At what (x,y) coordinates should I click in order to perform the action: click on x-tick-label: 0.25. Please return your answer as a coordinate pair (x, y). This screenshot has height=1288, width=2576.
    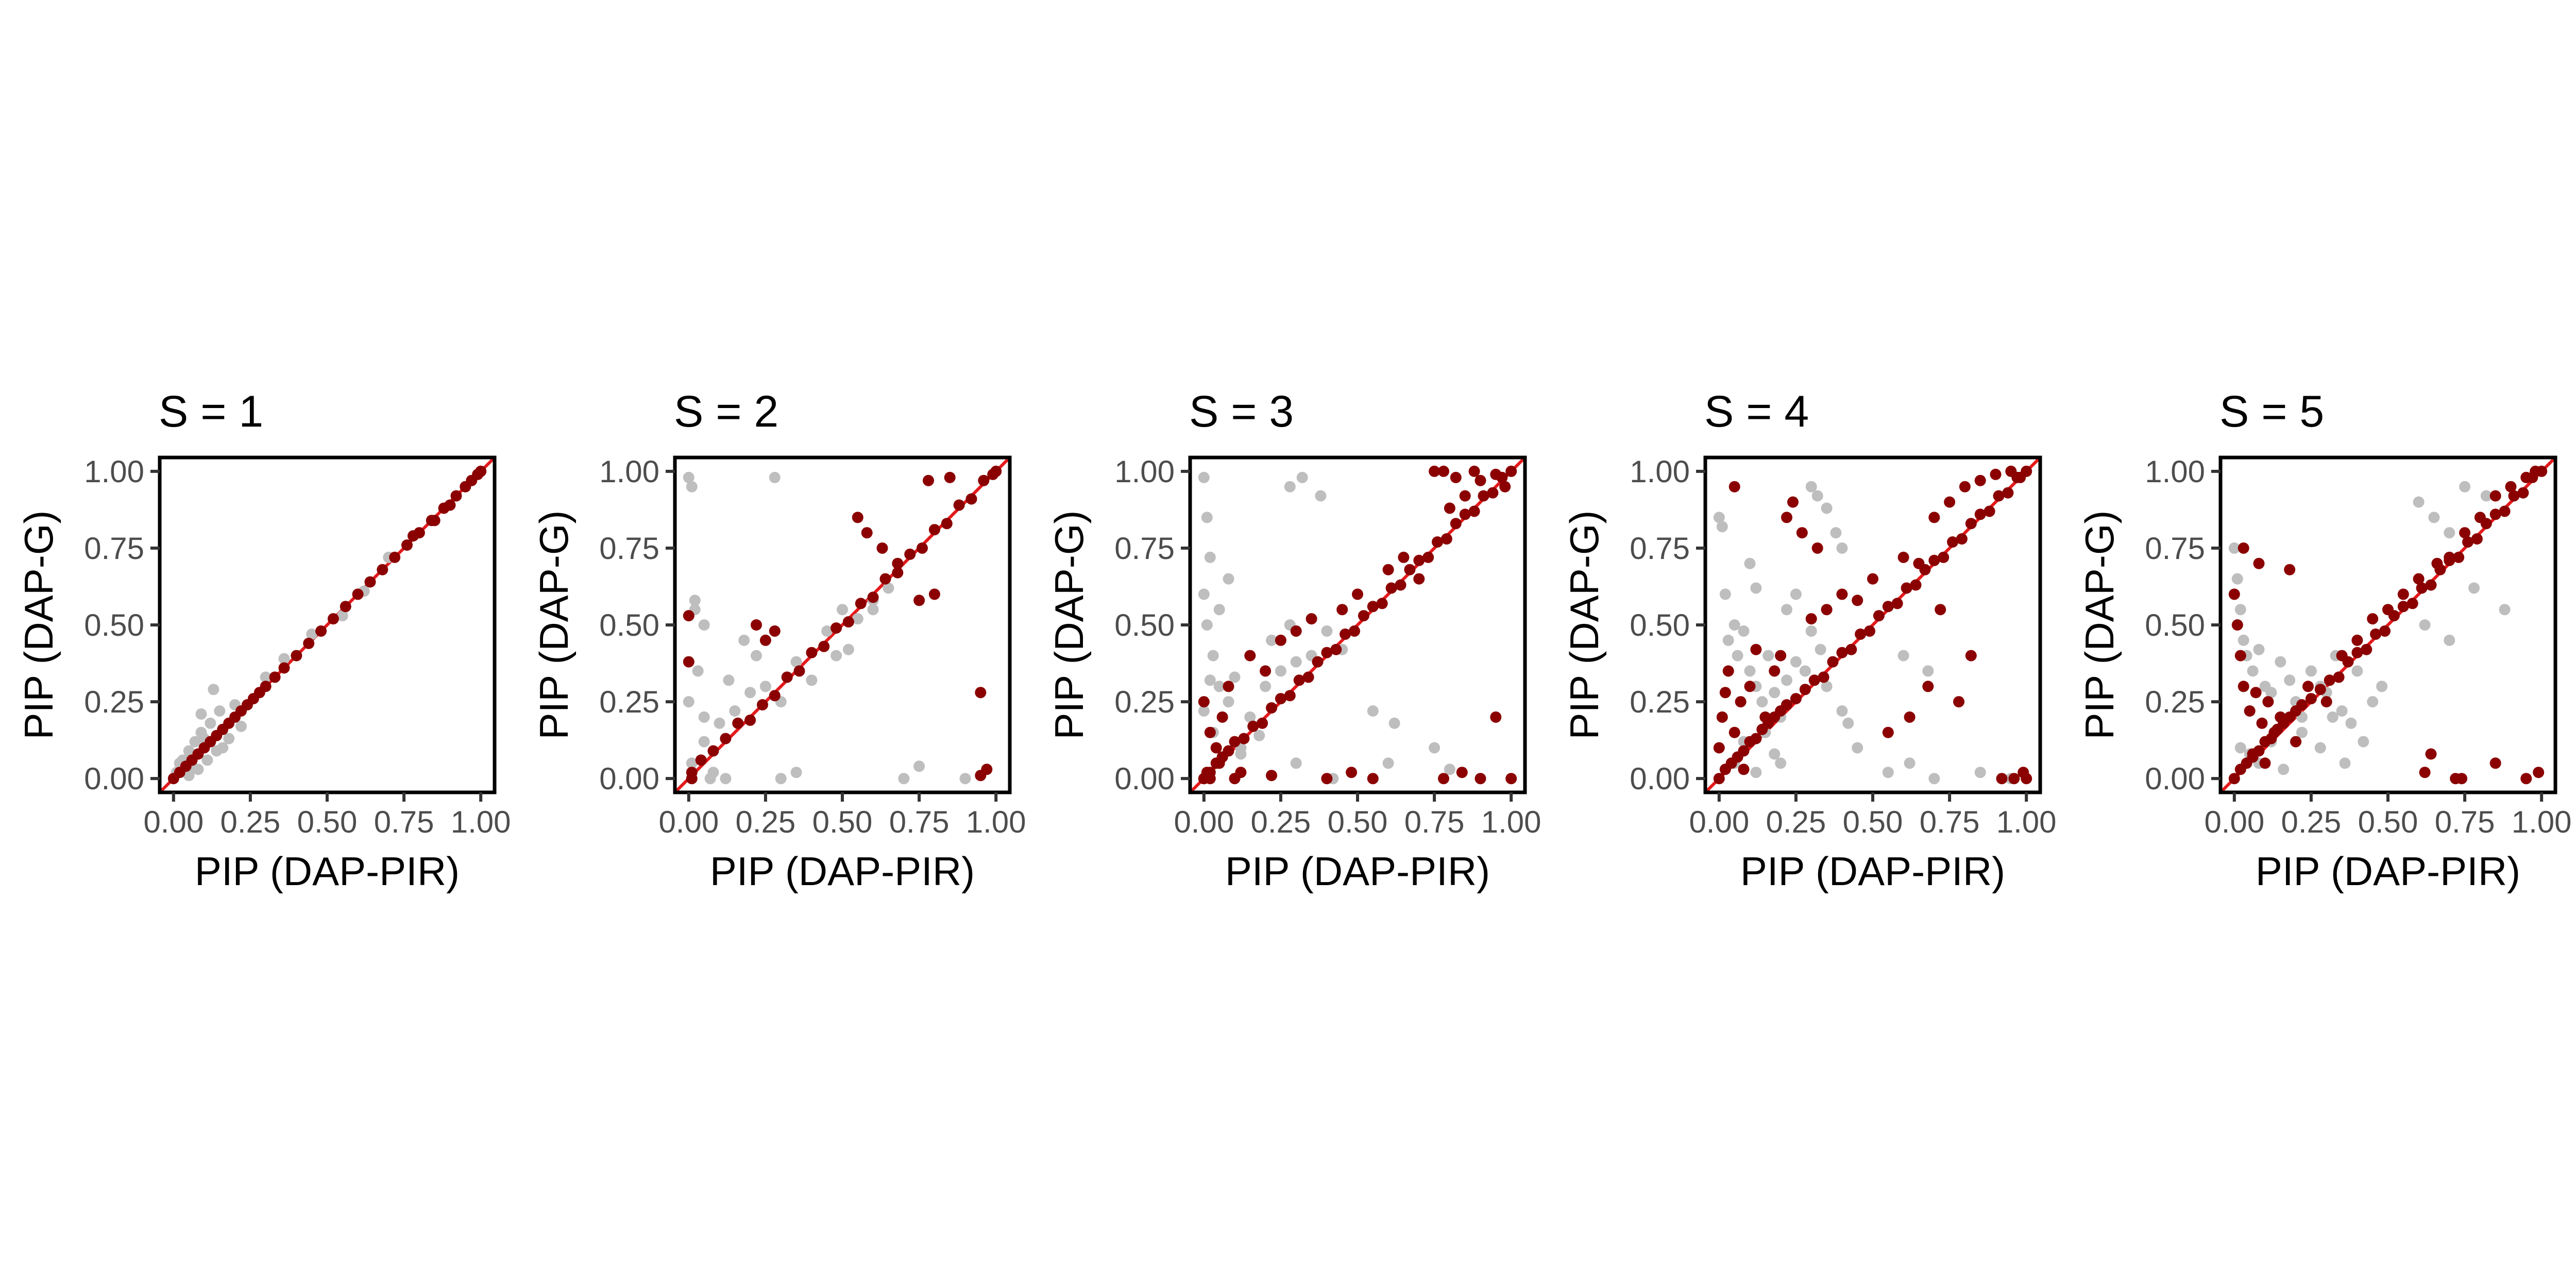
    Looking at the image, I should click on (766, 822).